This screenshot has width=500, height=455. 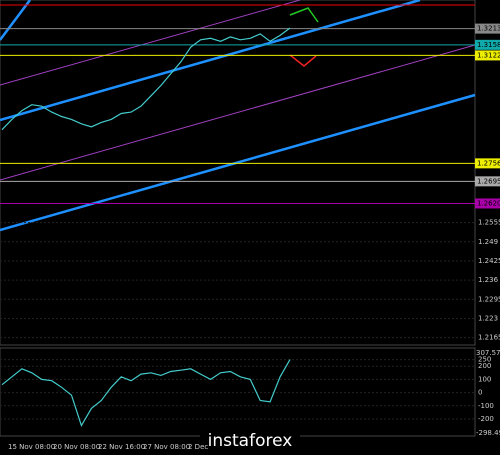 What do you see at coordinates (484, 360) in the screenshot?
I see `y-tick-label: 250` at bounding box center [484, 360].